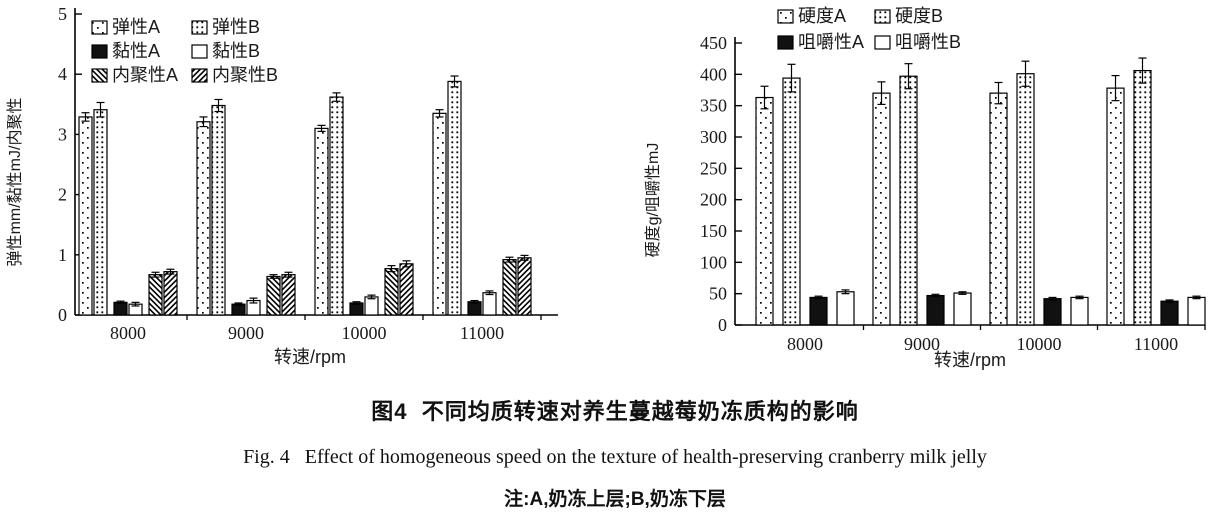 This screenshot has height=524, width=1230. I want to click on svg-text: 5, so click(62, 14).